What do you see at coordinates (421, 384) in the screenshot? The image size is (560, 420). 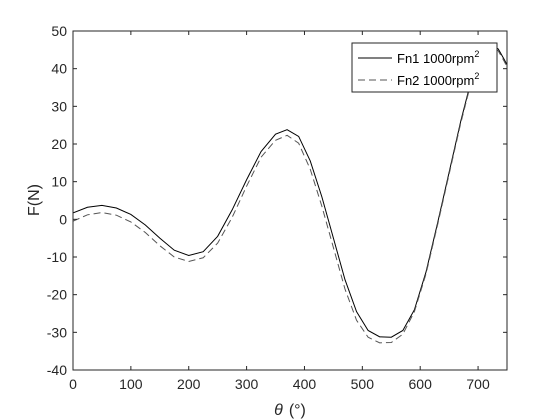 I see `x-tick-label: 600` at bounding box center [421, 384].